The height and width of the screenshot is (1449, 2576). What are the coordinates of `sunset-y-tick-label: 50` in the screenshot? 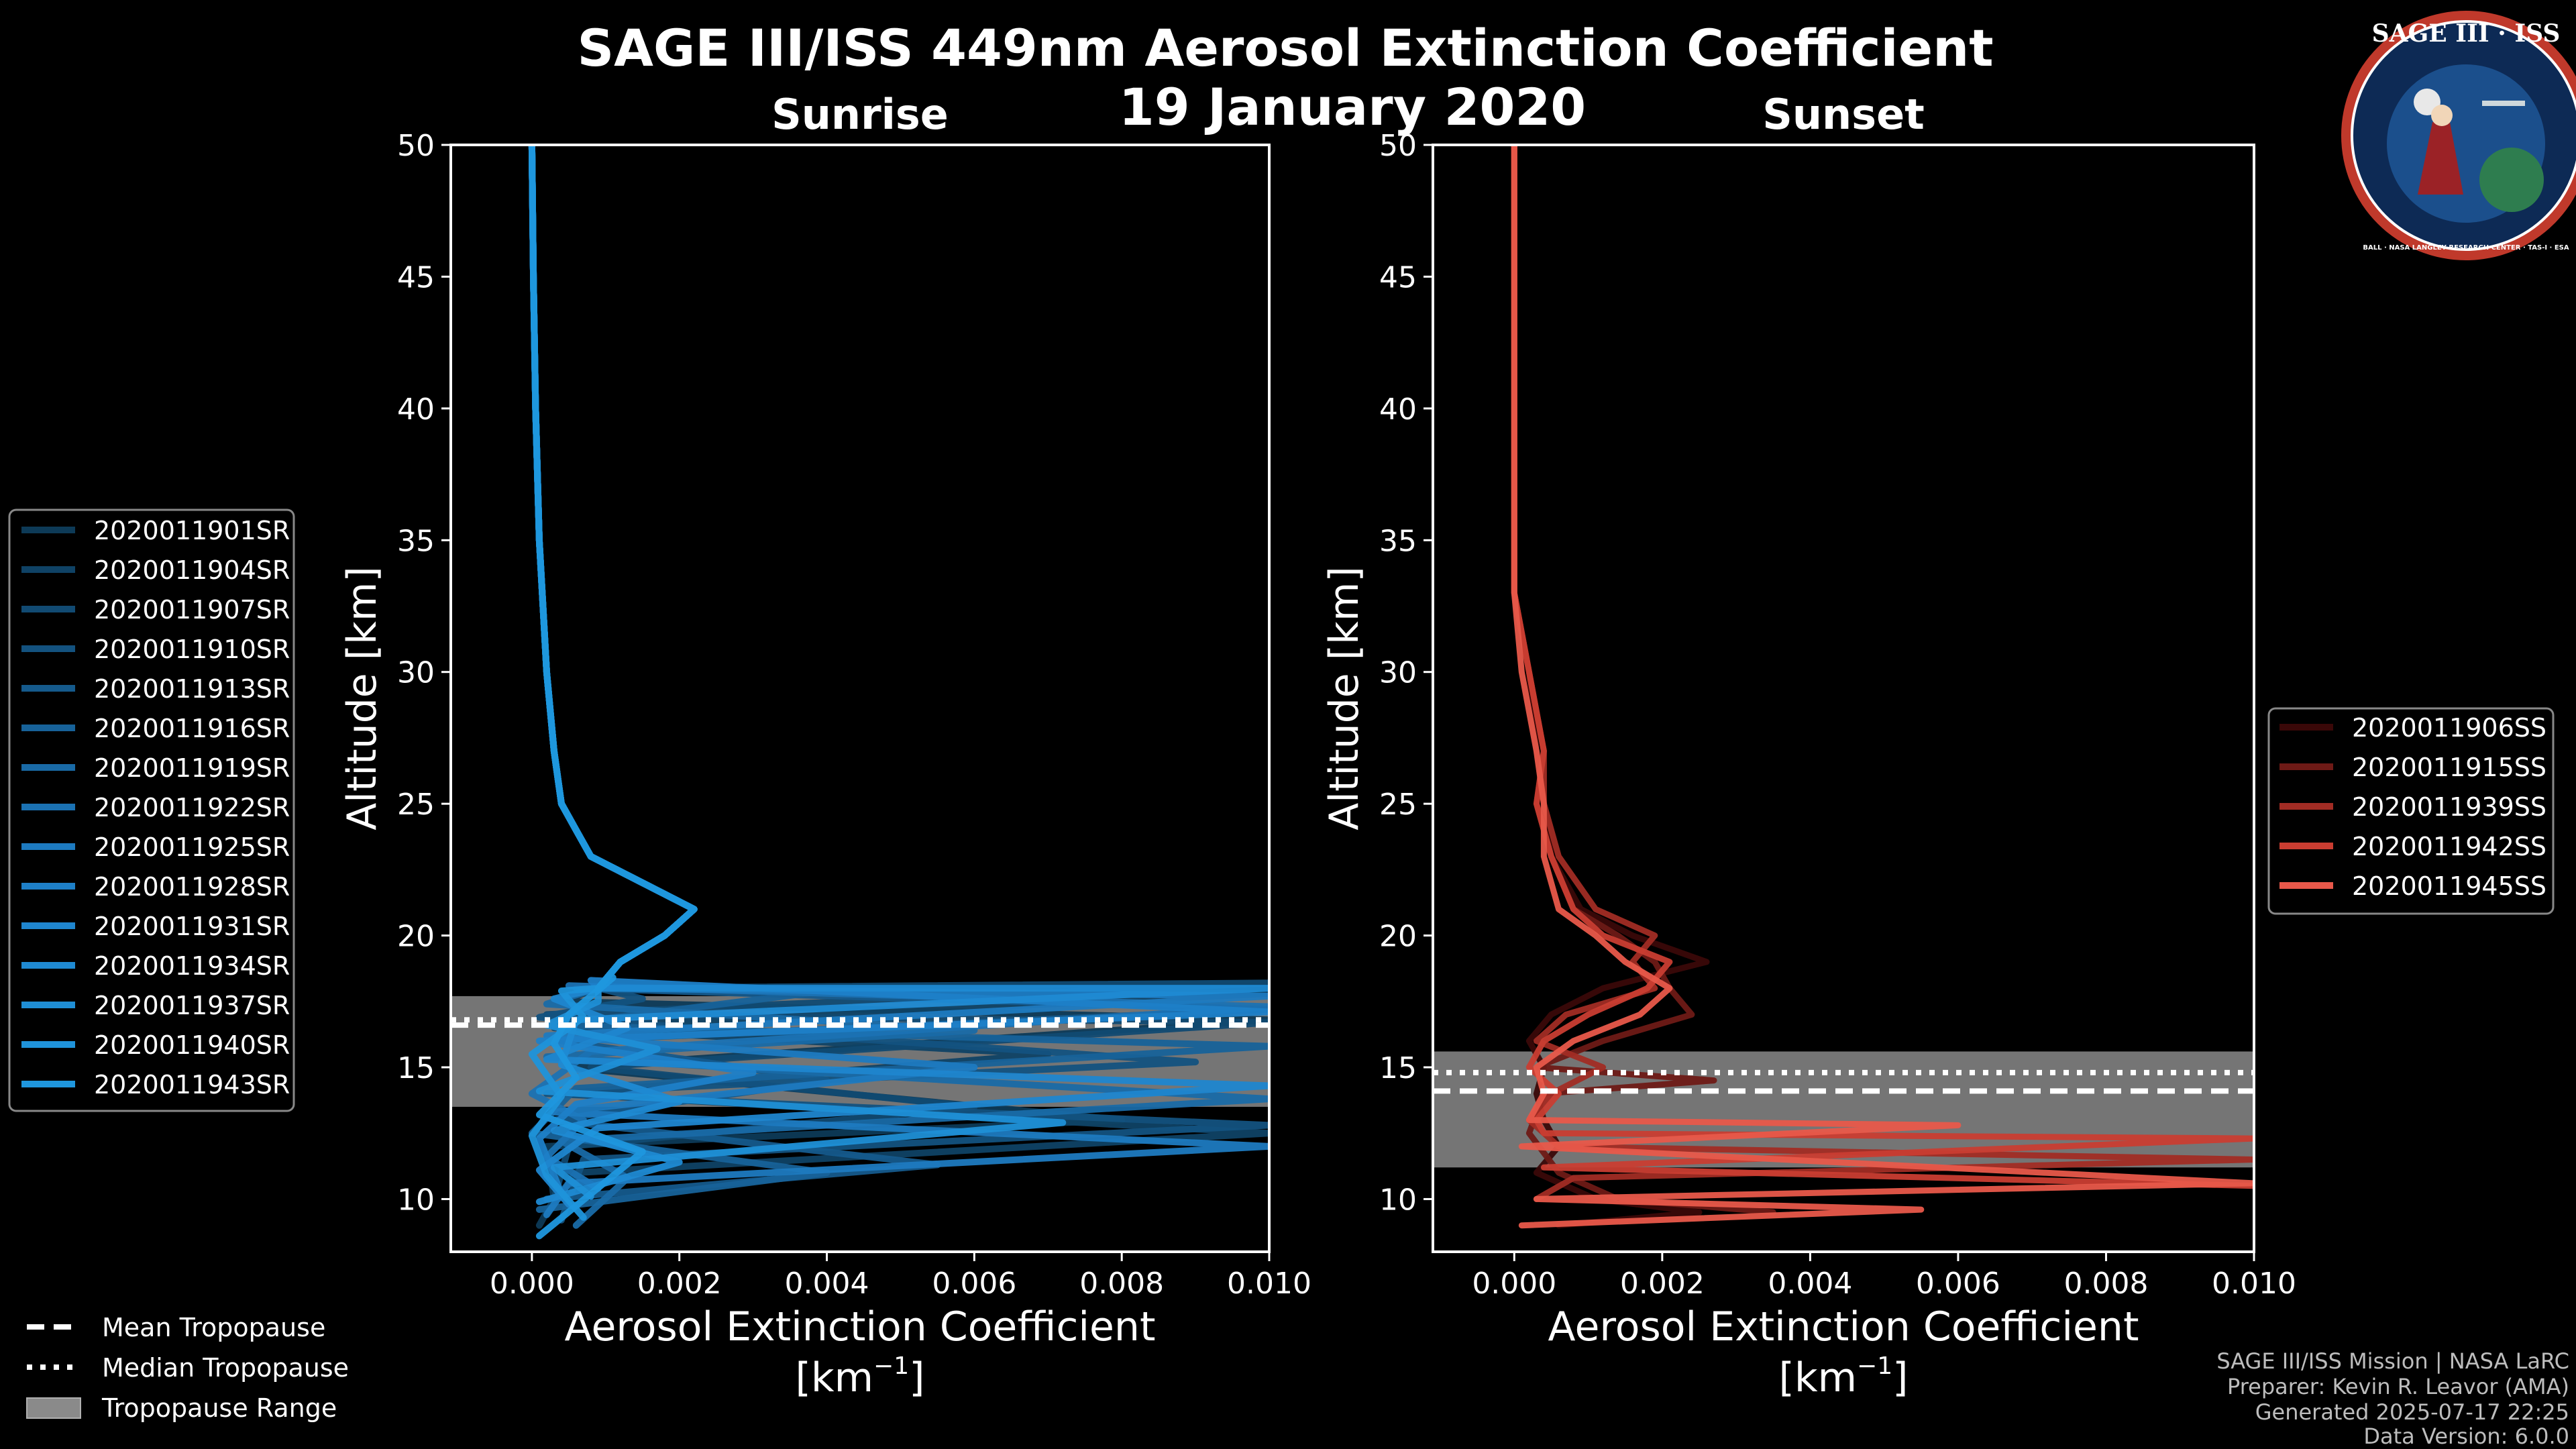 It's located at (1398, 146).